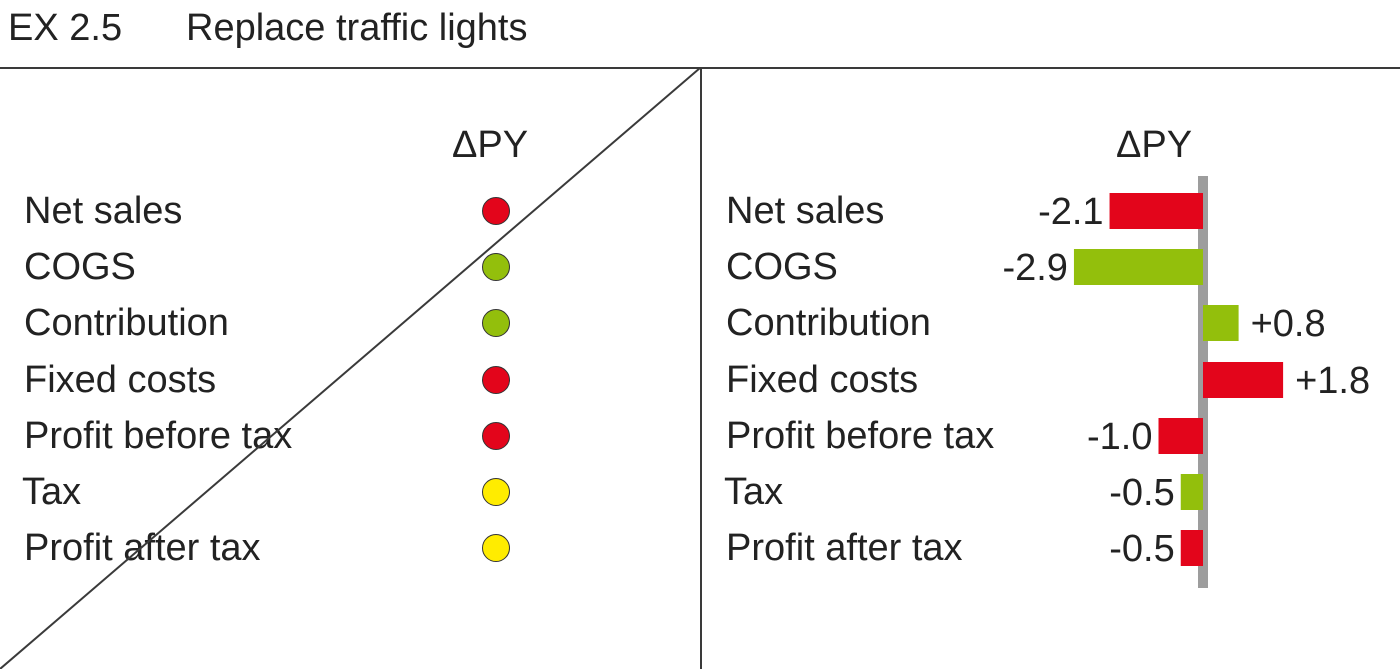 The width and height of the screenshot is (1400, 669). Describe the element at coordinates (1180, 436) in the screenshot. I see `bar-profit-before-tax` at that location.